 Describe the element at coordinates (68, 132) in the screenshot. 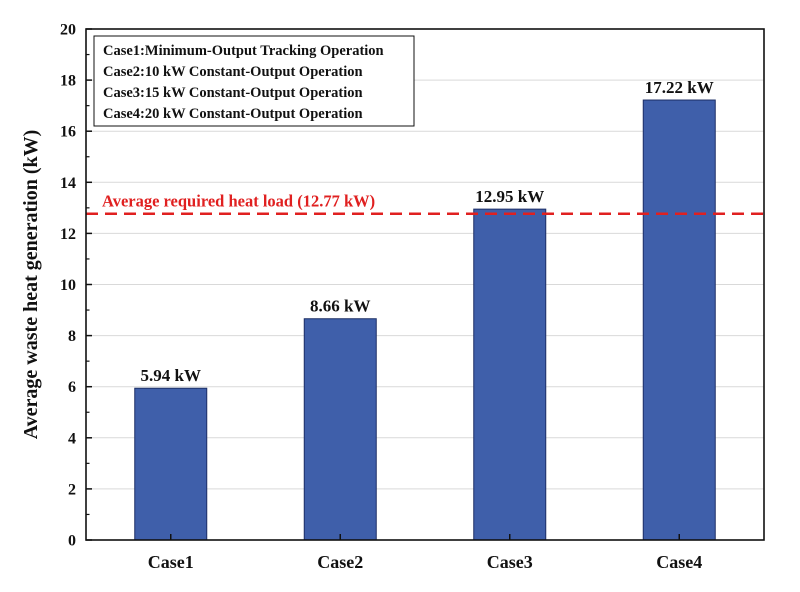

I see `y-tick-label: 16` at that location.